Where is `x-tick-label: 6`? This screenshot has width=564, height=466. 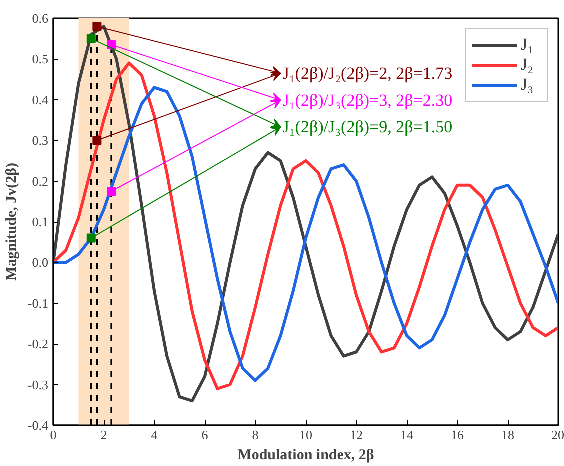
x-tick-label: 6 is located at coordinates (205, 435).